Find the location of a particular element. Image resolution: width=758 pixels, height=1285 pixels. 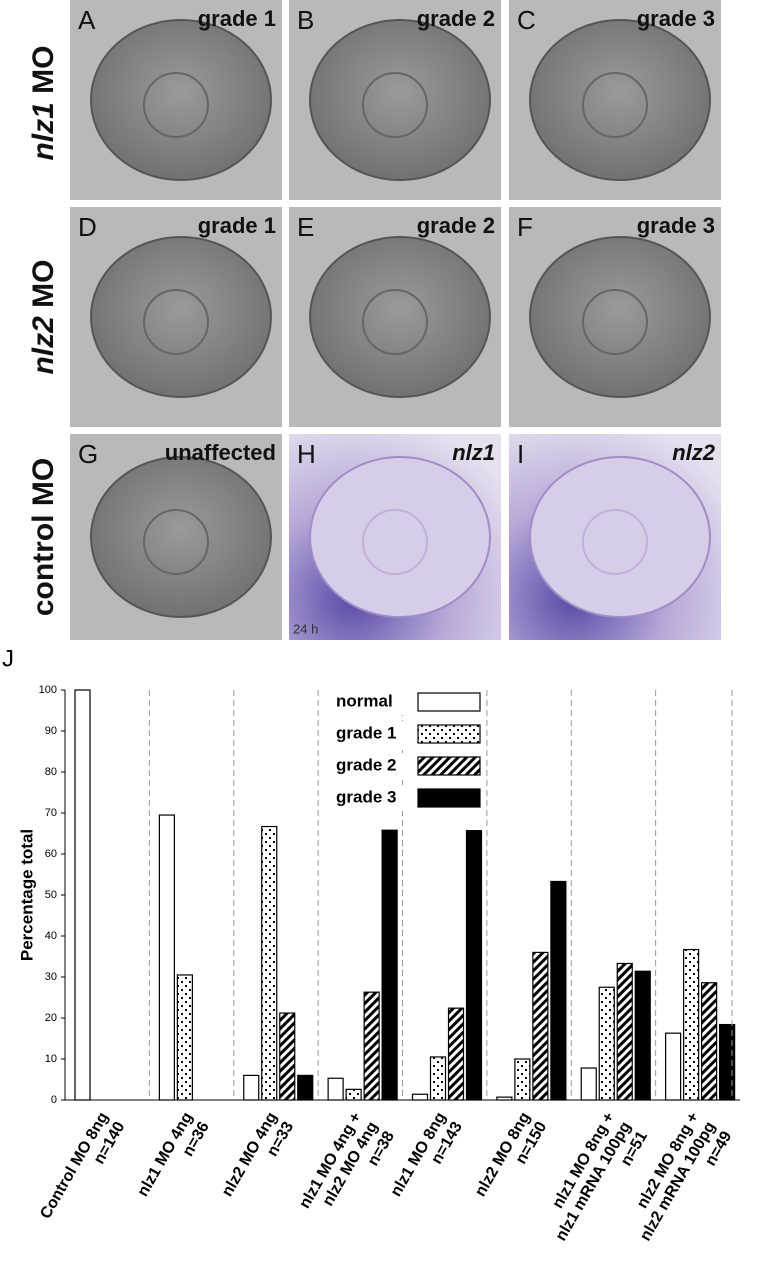

panel-letter: B is located at coordinates (305, 20).